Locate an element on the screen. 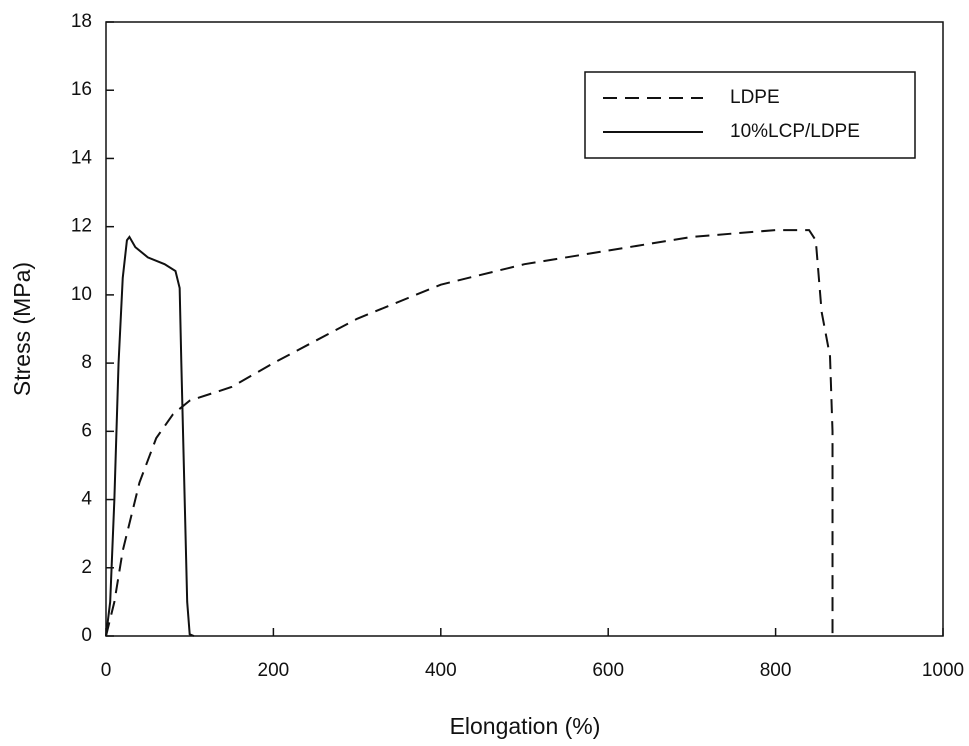 This screenshot has height=746, width=969. x-tick-label: 600 is located at coordinates (608, 670).